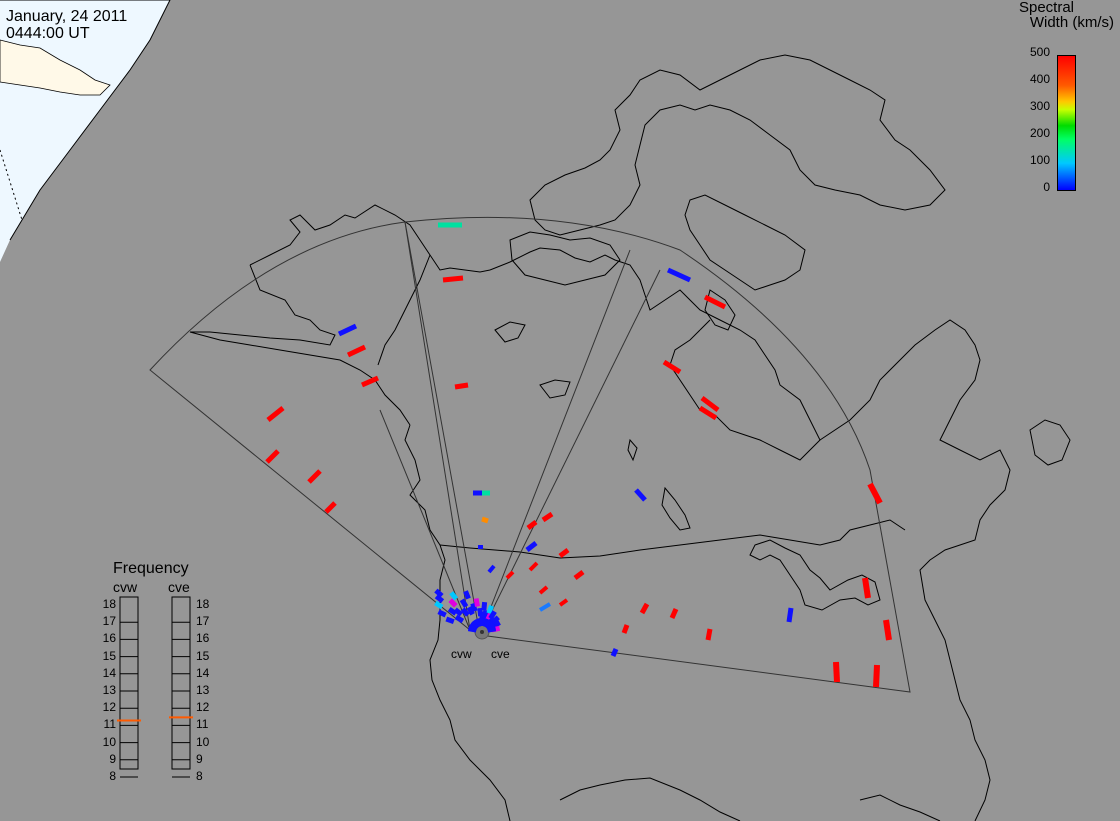 The image size is (1120, 821). I want to click on frequency-tick-r: 13, so click(203, 690).